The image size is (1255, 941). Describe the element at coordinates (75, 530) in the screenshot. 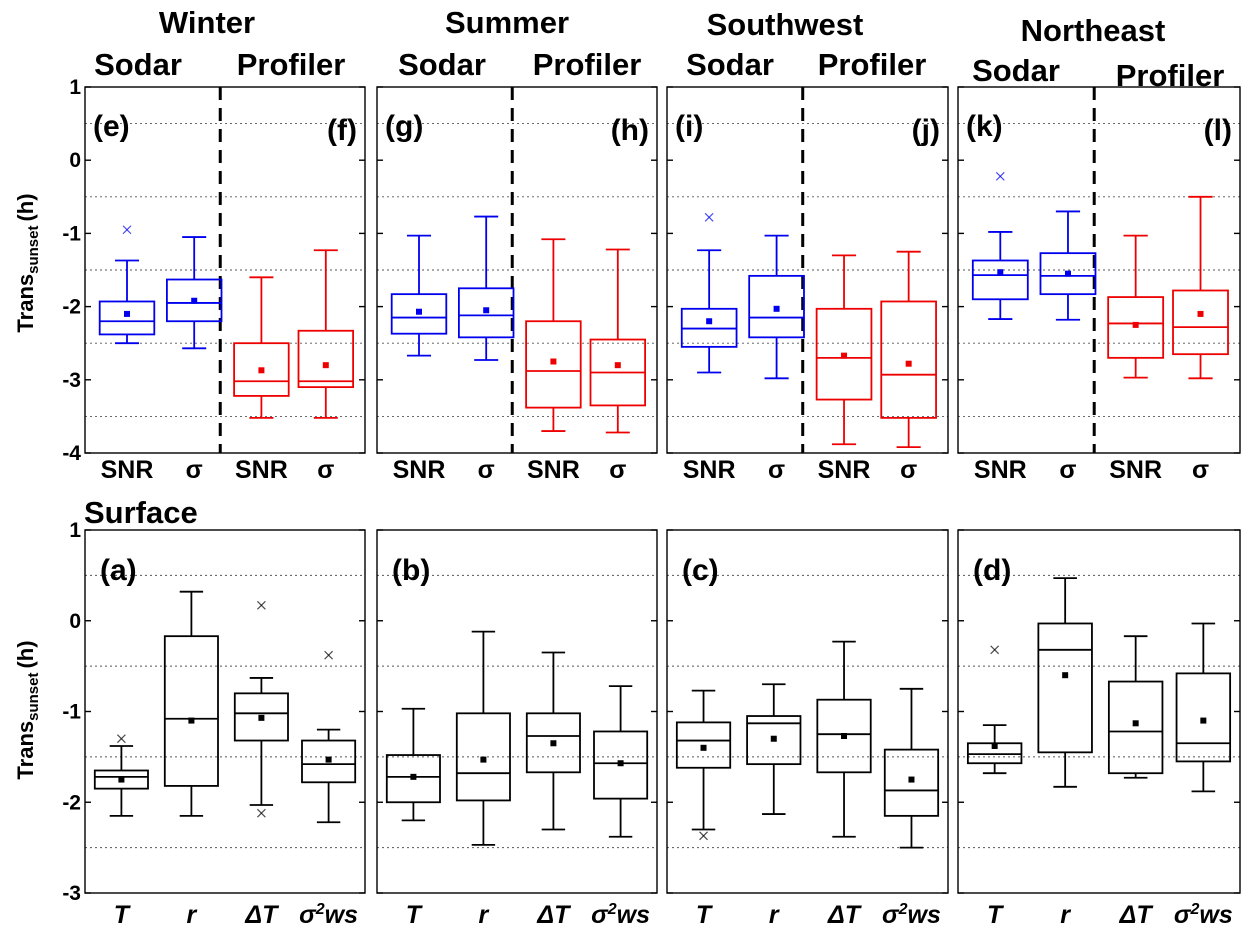

I see `y-tick-label: 1` at that location.